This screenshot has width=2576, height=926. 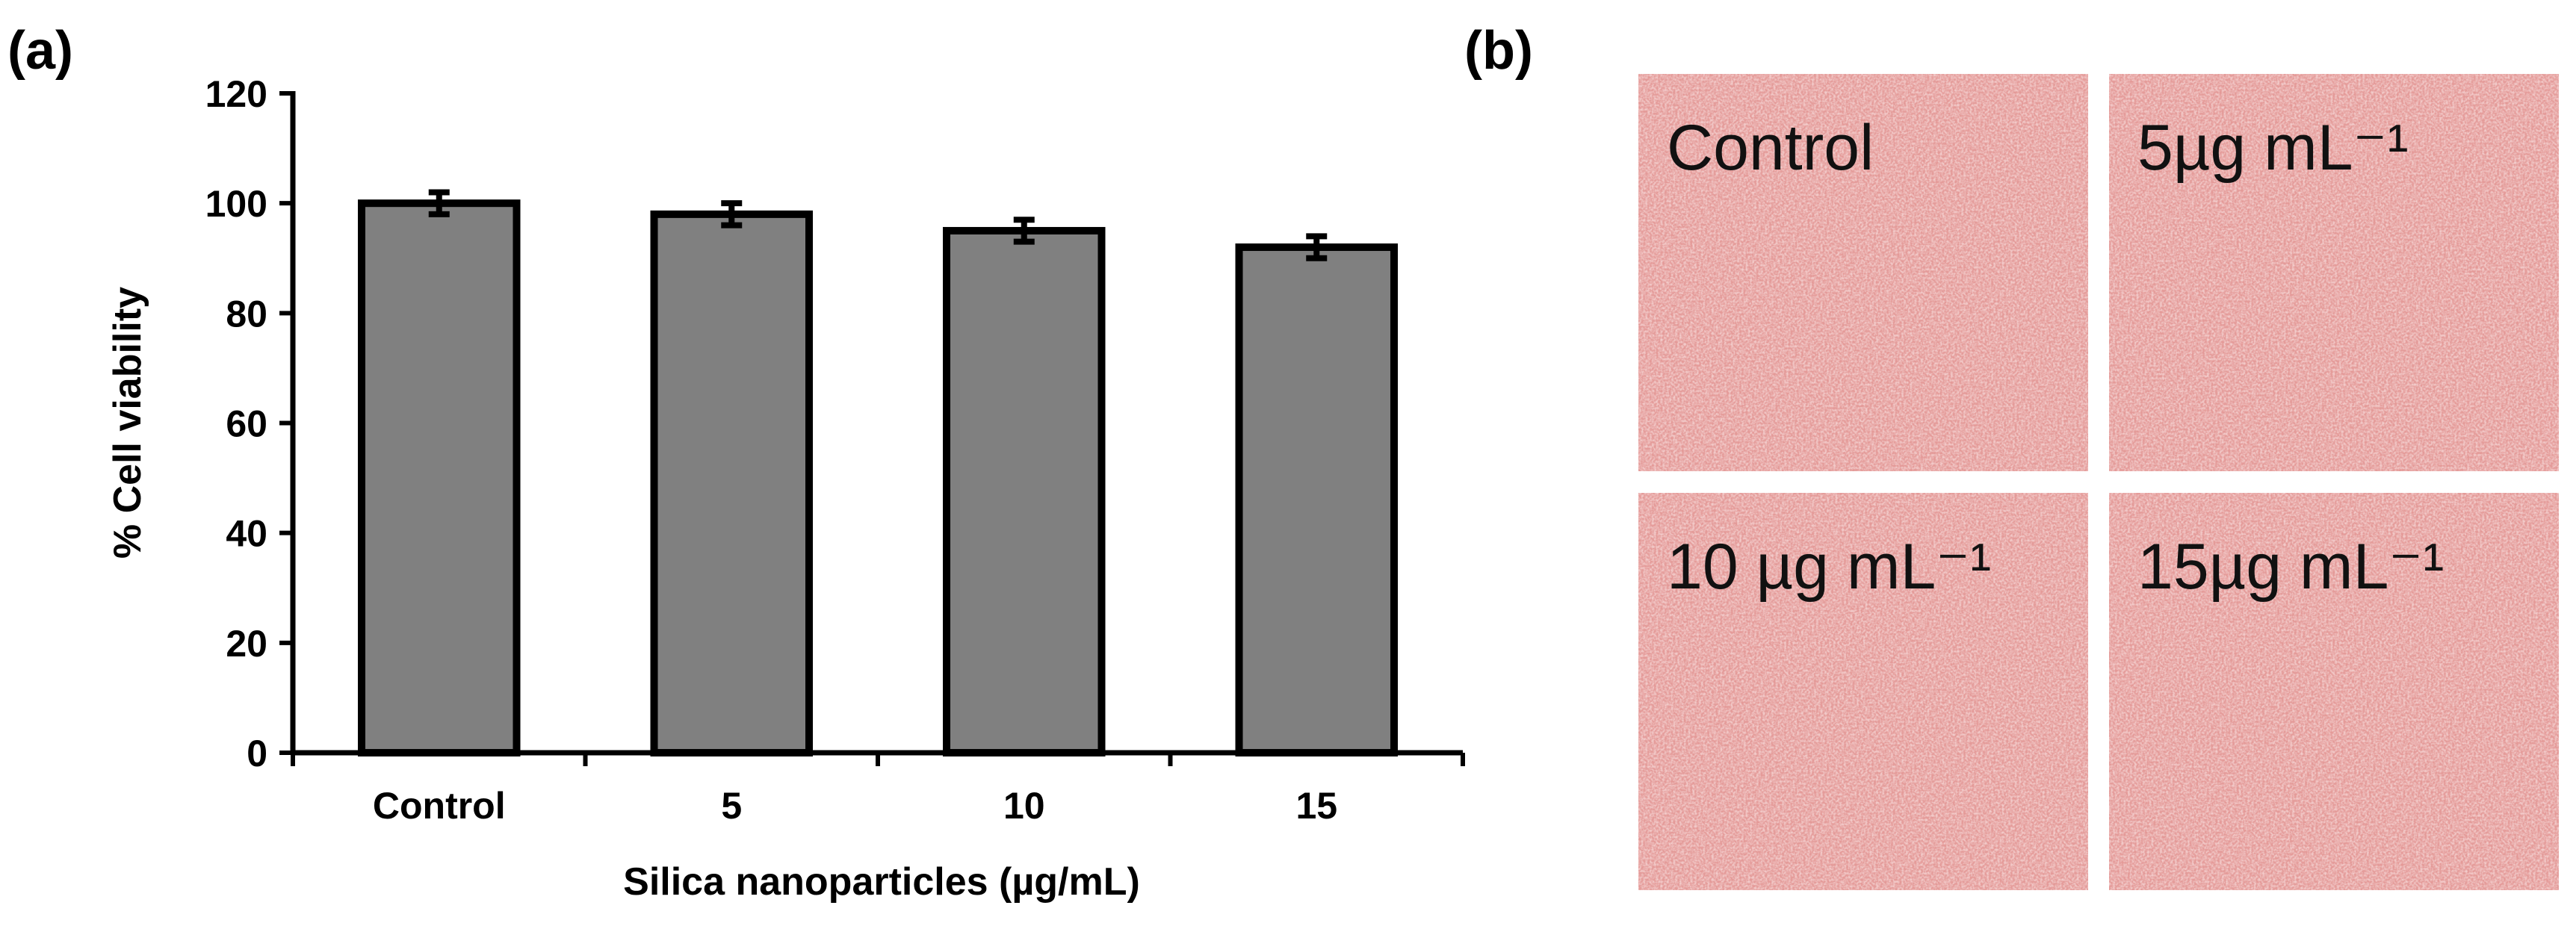 What do you see at coordinates (236, 94) in the screenshot?
I see `y-tick-label: 120` at bounding box center [236, 94].